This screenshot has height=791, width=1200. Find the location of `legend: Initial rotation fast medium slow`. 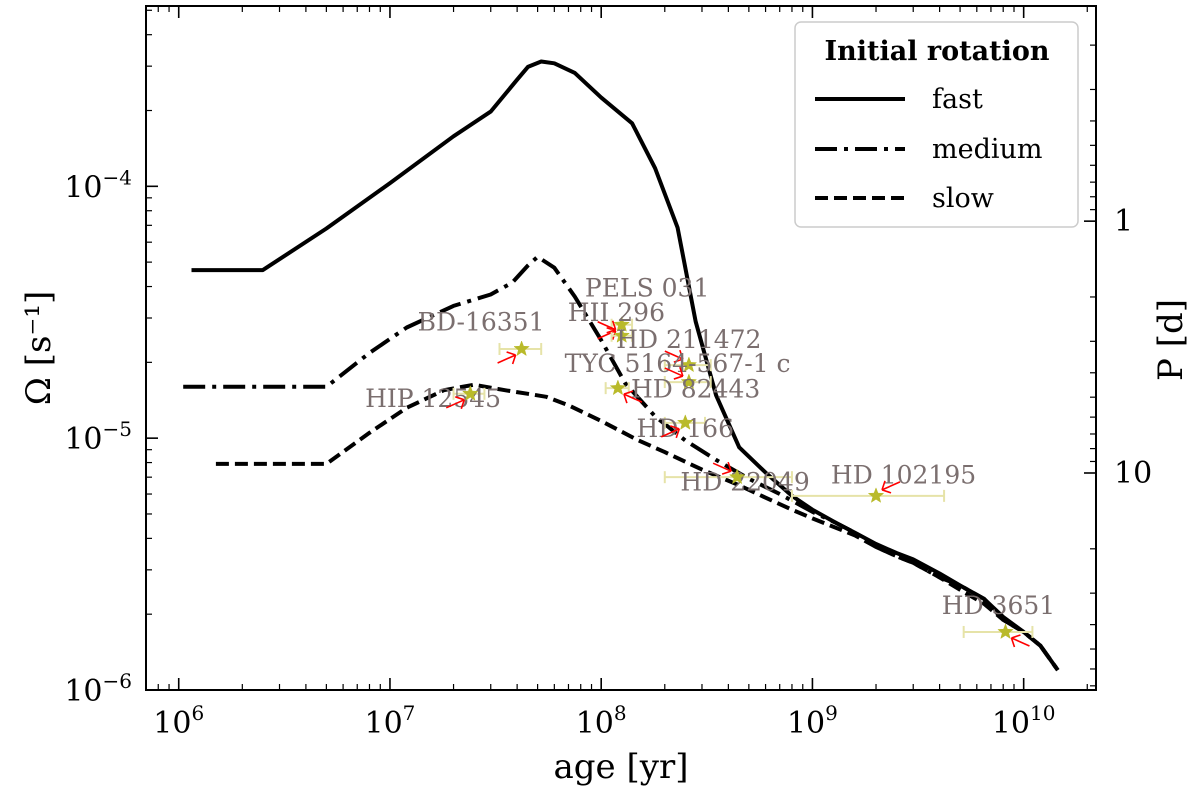

legend: Initial rotation fast medium slow is located at coordinates (936, 124).